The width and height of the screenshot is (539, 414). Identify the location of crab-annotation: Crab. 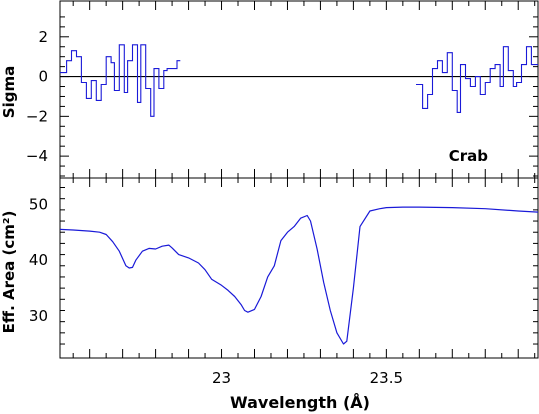
(469, 156).